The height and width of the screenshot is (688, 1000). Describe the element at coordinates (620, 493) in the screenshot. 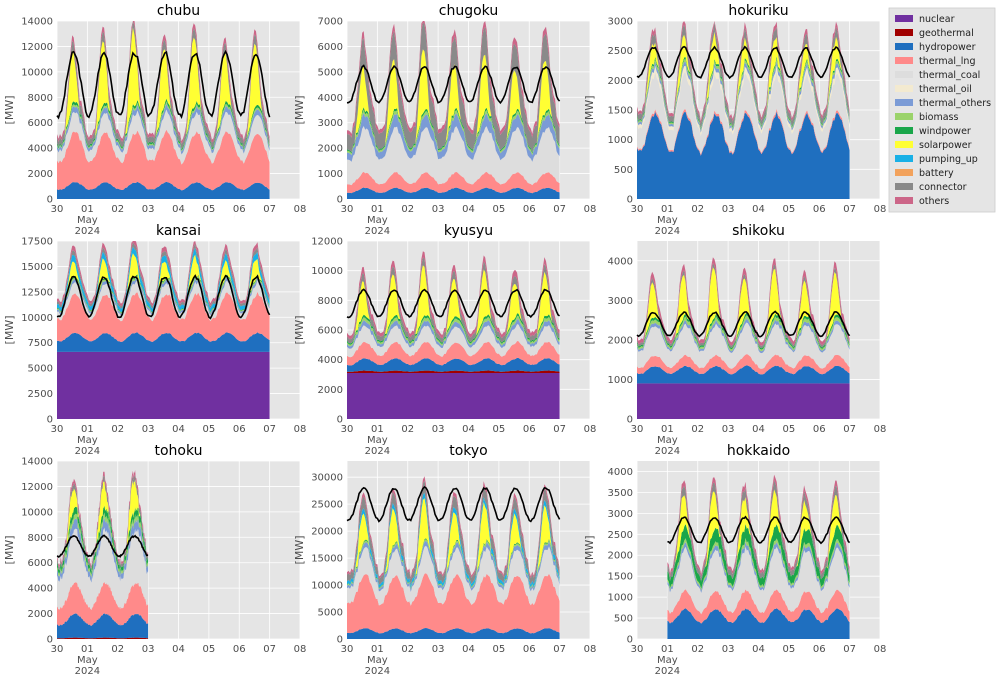

I see `y-tick-label: 3500` at that location.